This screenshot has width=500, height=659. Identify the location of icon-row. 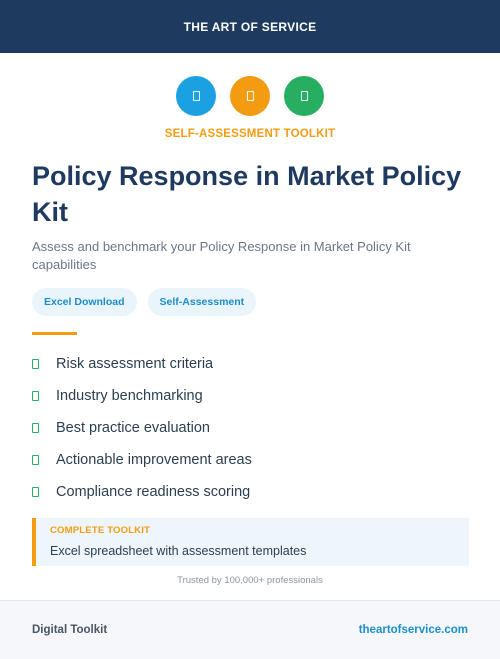
(250, 96).